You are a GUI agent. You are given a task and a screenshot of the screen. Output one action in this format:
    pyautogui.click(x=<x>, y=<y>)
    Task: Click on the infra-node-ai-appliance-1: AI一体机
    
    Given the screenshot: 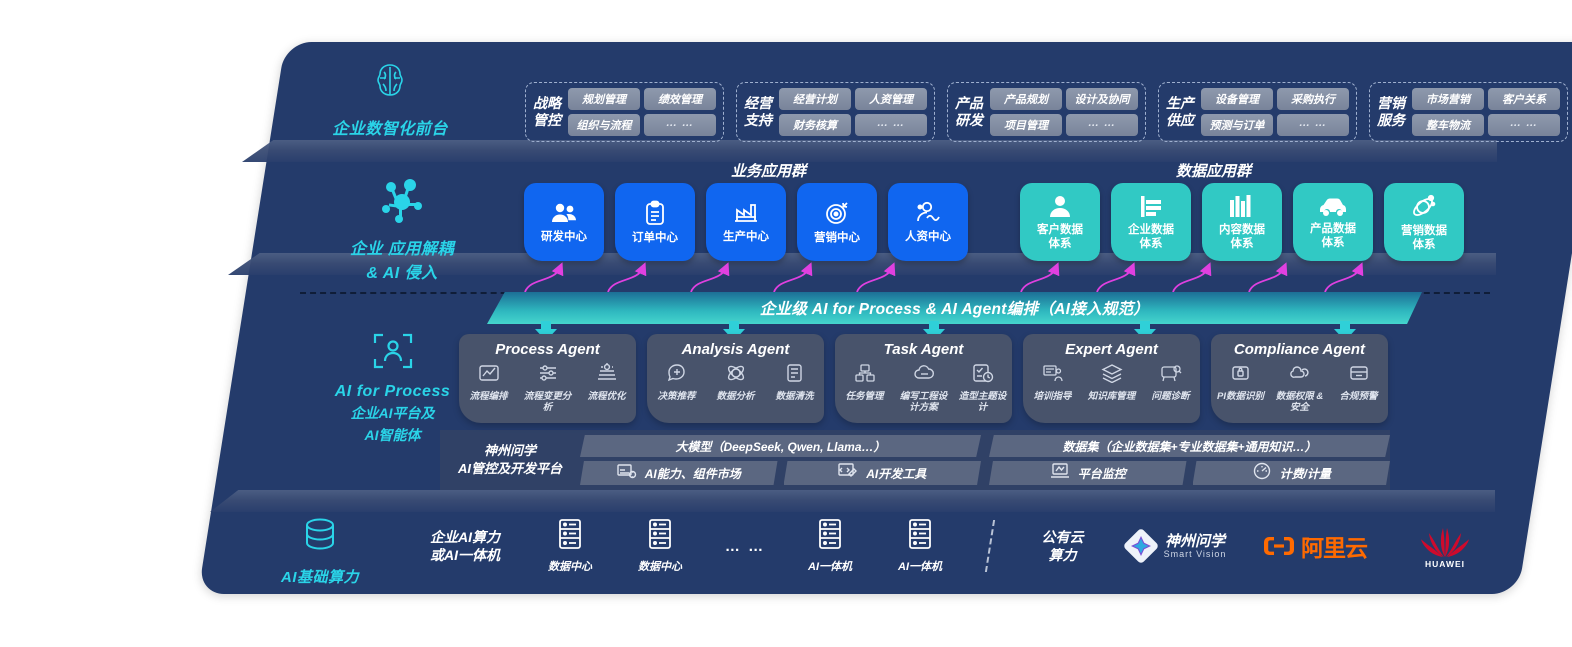 What is the action you would take?
    pyautogui.click(x=830, y=546)
    